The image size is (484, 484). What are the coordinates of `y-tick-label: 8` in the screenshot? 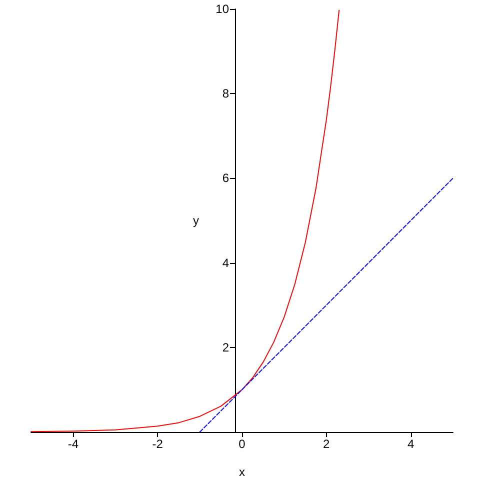 It's located at (226, 93).